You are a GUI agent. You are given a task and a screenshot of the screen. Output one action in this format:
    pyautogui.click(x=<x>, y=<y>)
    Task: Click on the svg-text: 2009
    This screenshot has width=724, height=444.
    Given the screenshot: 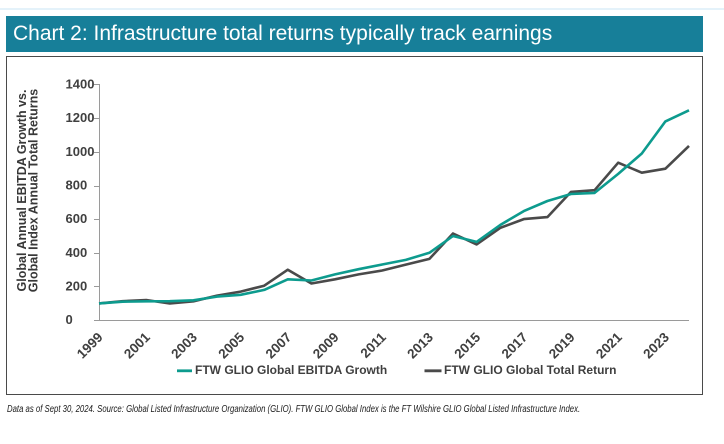 What is the action you would take?
    pyautogui.click(x=326, y=346)
    